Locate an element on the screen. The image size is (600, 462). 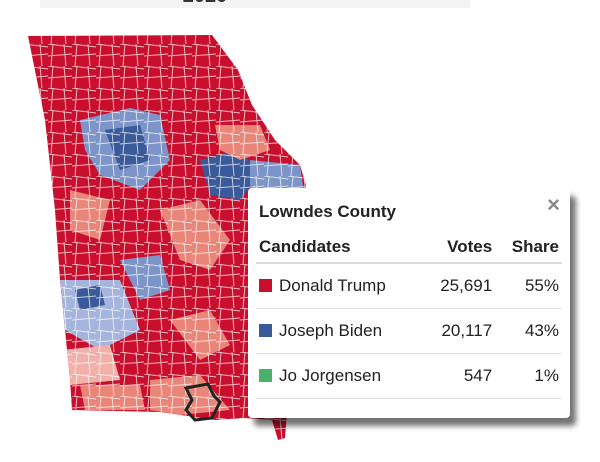
candidate-row: Donald Trump 25,691 55% is located at coordinates (409, 286).